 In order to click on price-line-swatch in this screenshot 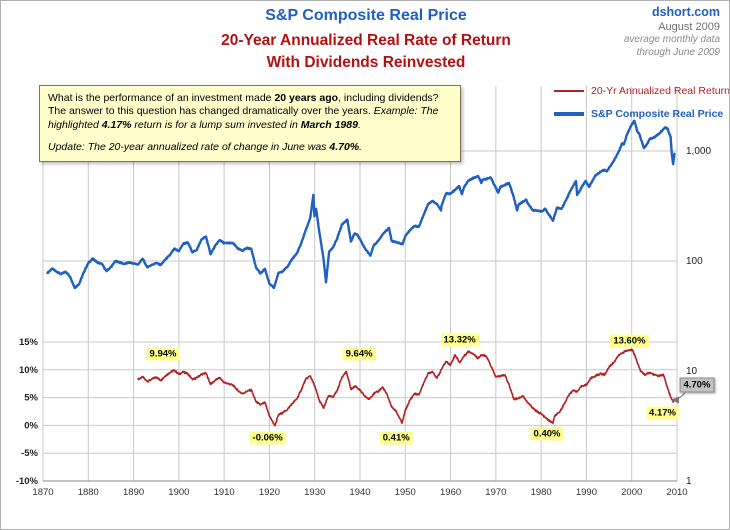, I will do `click(569, 113)`.